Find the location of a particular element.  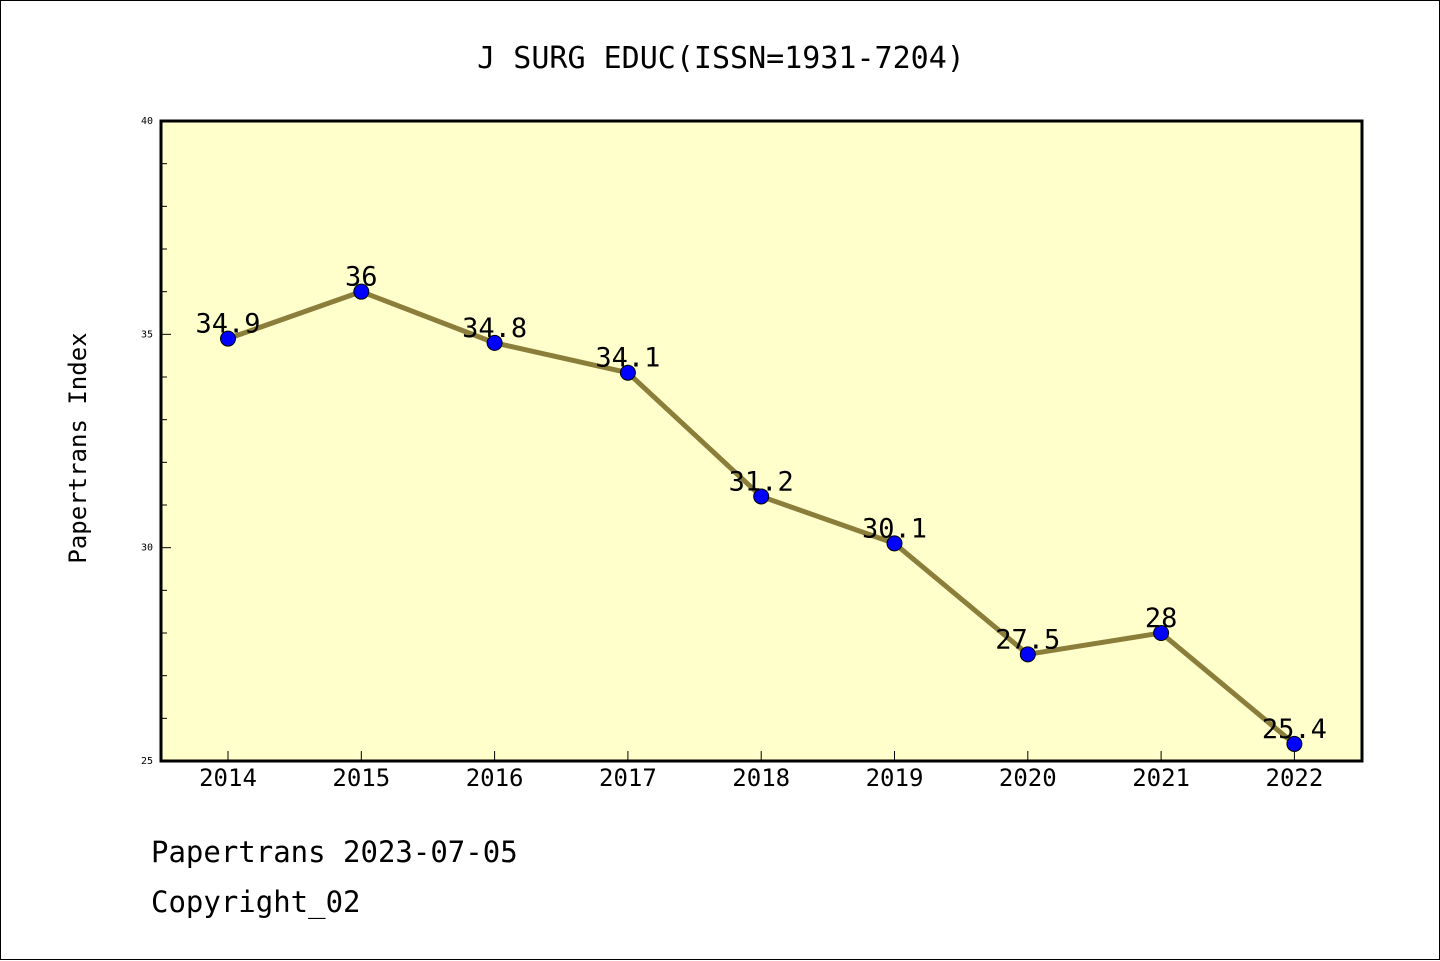

x-tick-label: 2022 is located at coordinates (1295, 778).